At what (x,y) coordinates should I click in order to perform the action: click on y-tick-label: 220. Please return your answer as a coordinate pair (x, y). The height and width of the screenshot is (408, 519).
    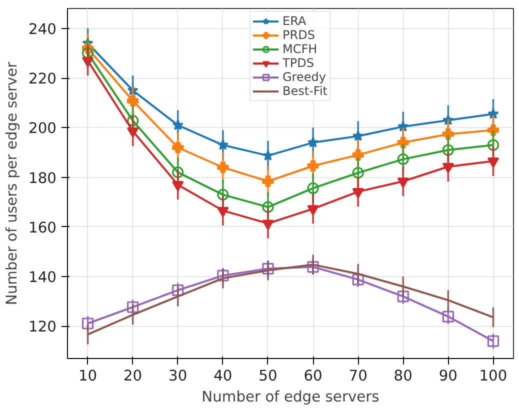
    Looking at the image, I should click on (42, 79).